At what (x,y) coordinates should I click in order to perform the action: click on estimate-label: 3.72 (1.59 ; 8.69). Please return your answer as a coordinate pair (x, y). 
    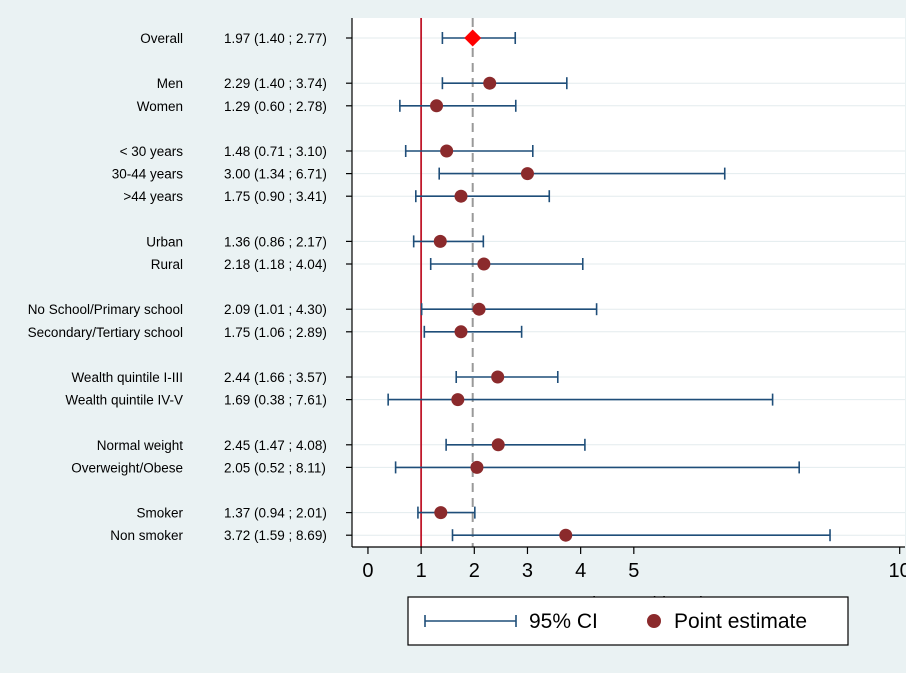
    Looking at the image, I should click on (275, 535).